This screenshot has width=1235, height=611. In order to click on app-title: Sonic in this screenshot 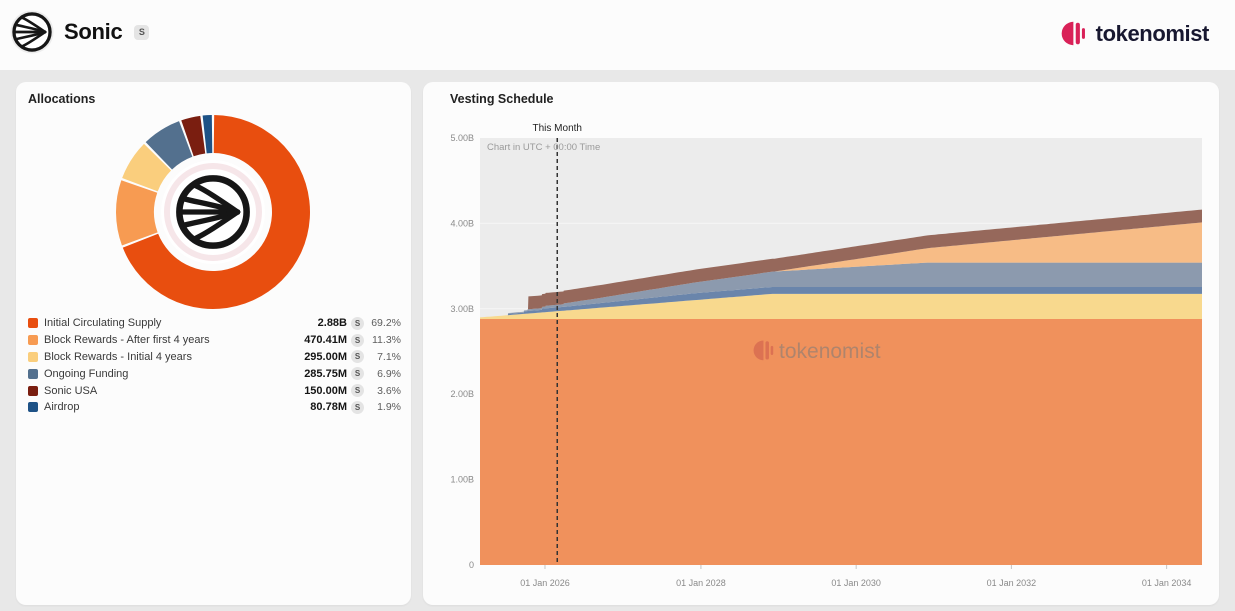, I will do `click(93, 31)`.